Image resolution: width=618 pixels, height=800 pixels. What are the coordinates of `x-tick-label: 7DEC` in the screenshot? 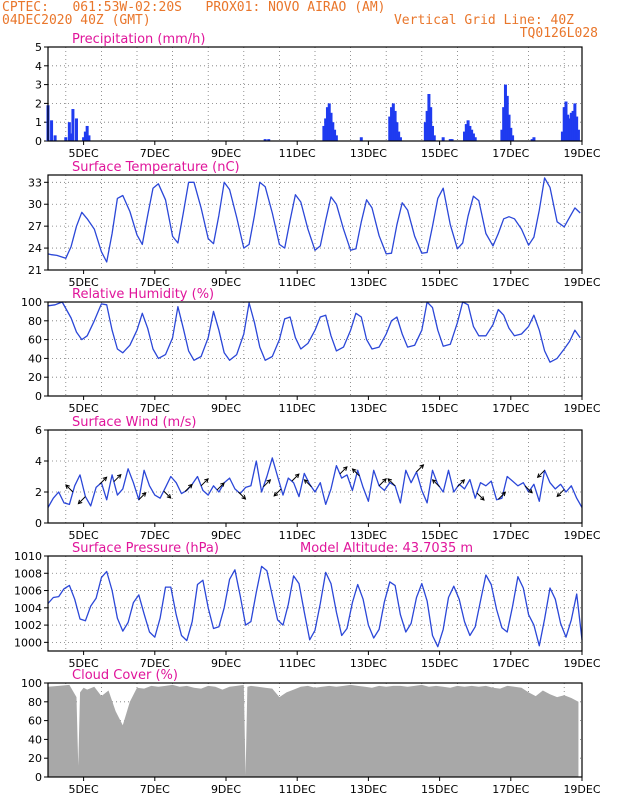 It's located at (155, 282).